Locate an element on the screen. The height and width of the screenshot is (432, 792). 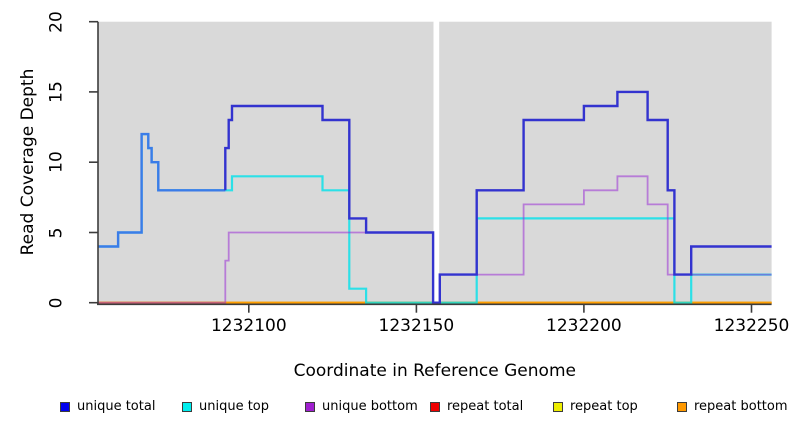
legend-item-unique-bottom: unique bottom is located at coordinates (361, 407).